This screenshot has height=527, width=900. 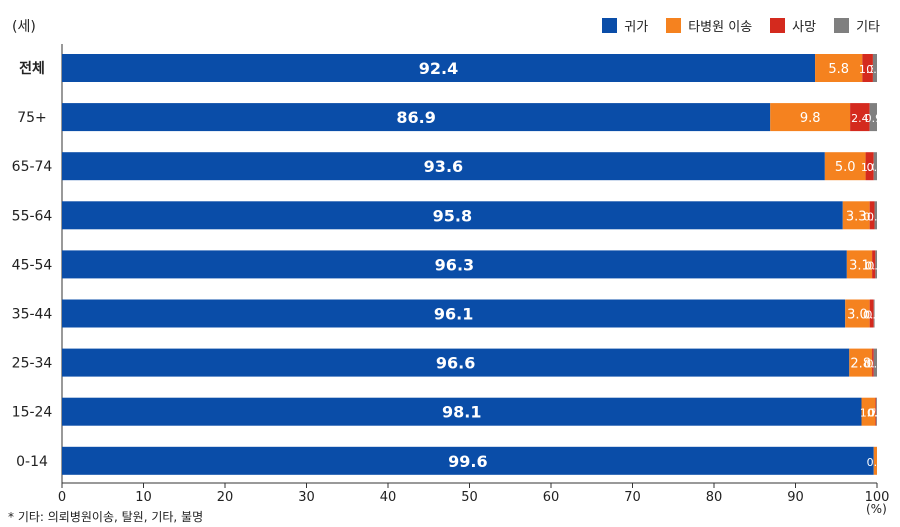 I want to click on data-label: 2.4, so click(x=860, y=118).